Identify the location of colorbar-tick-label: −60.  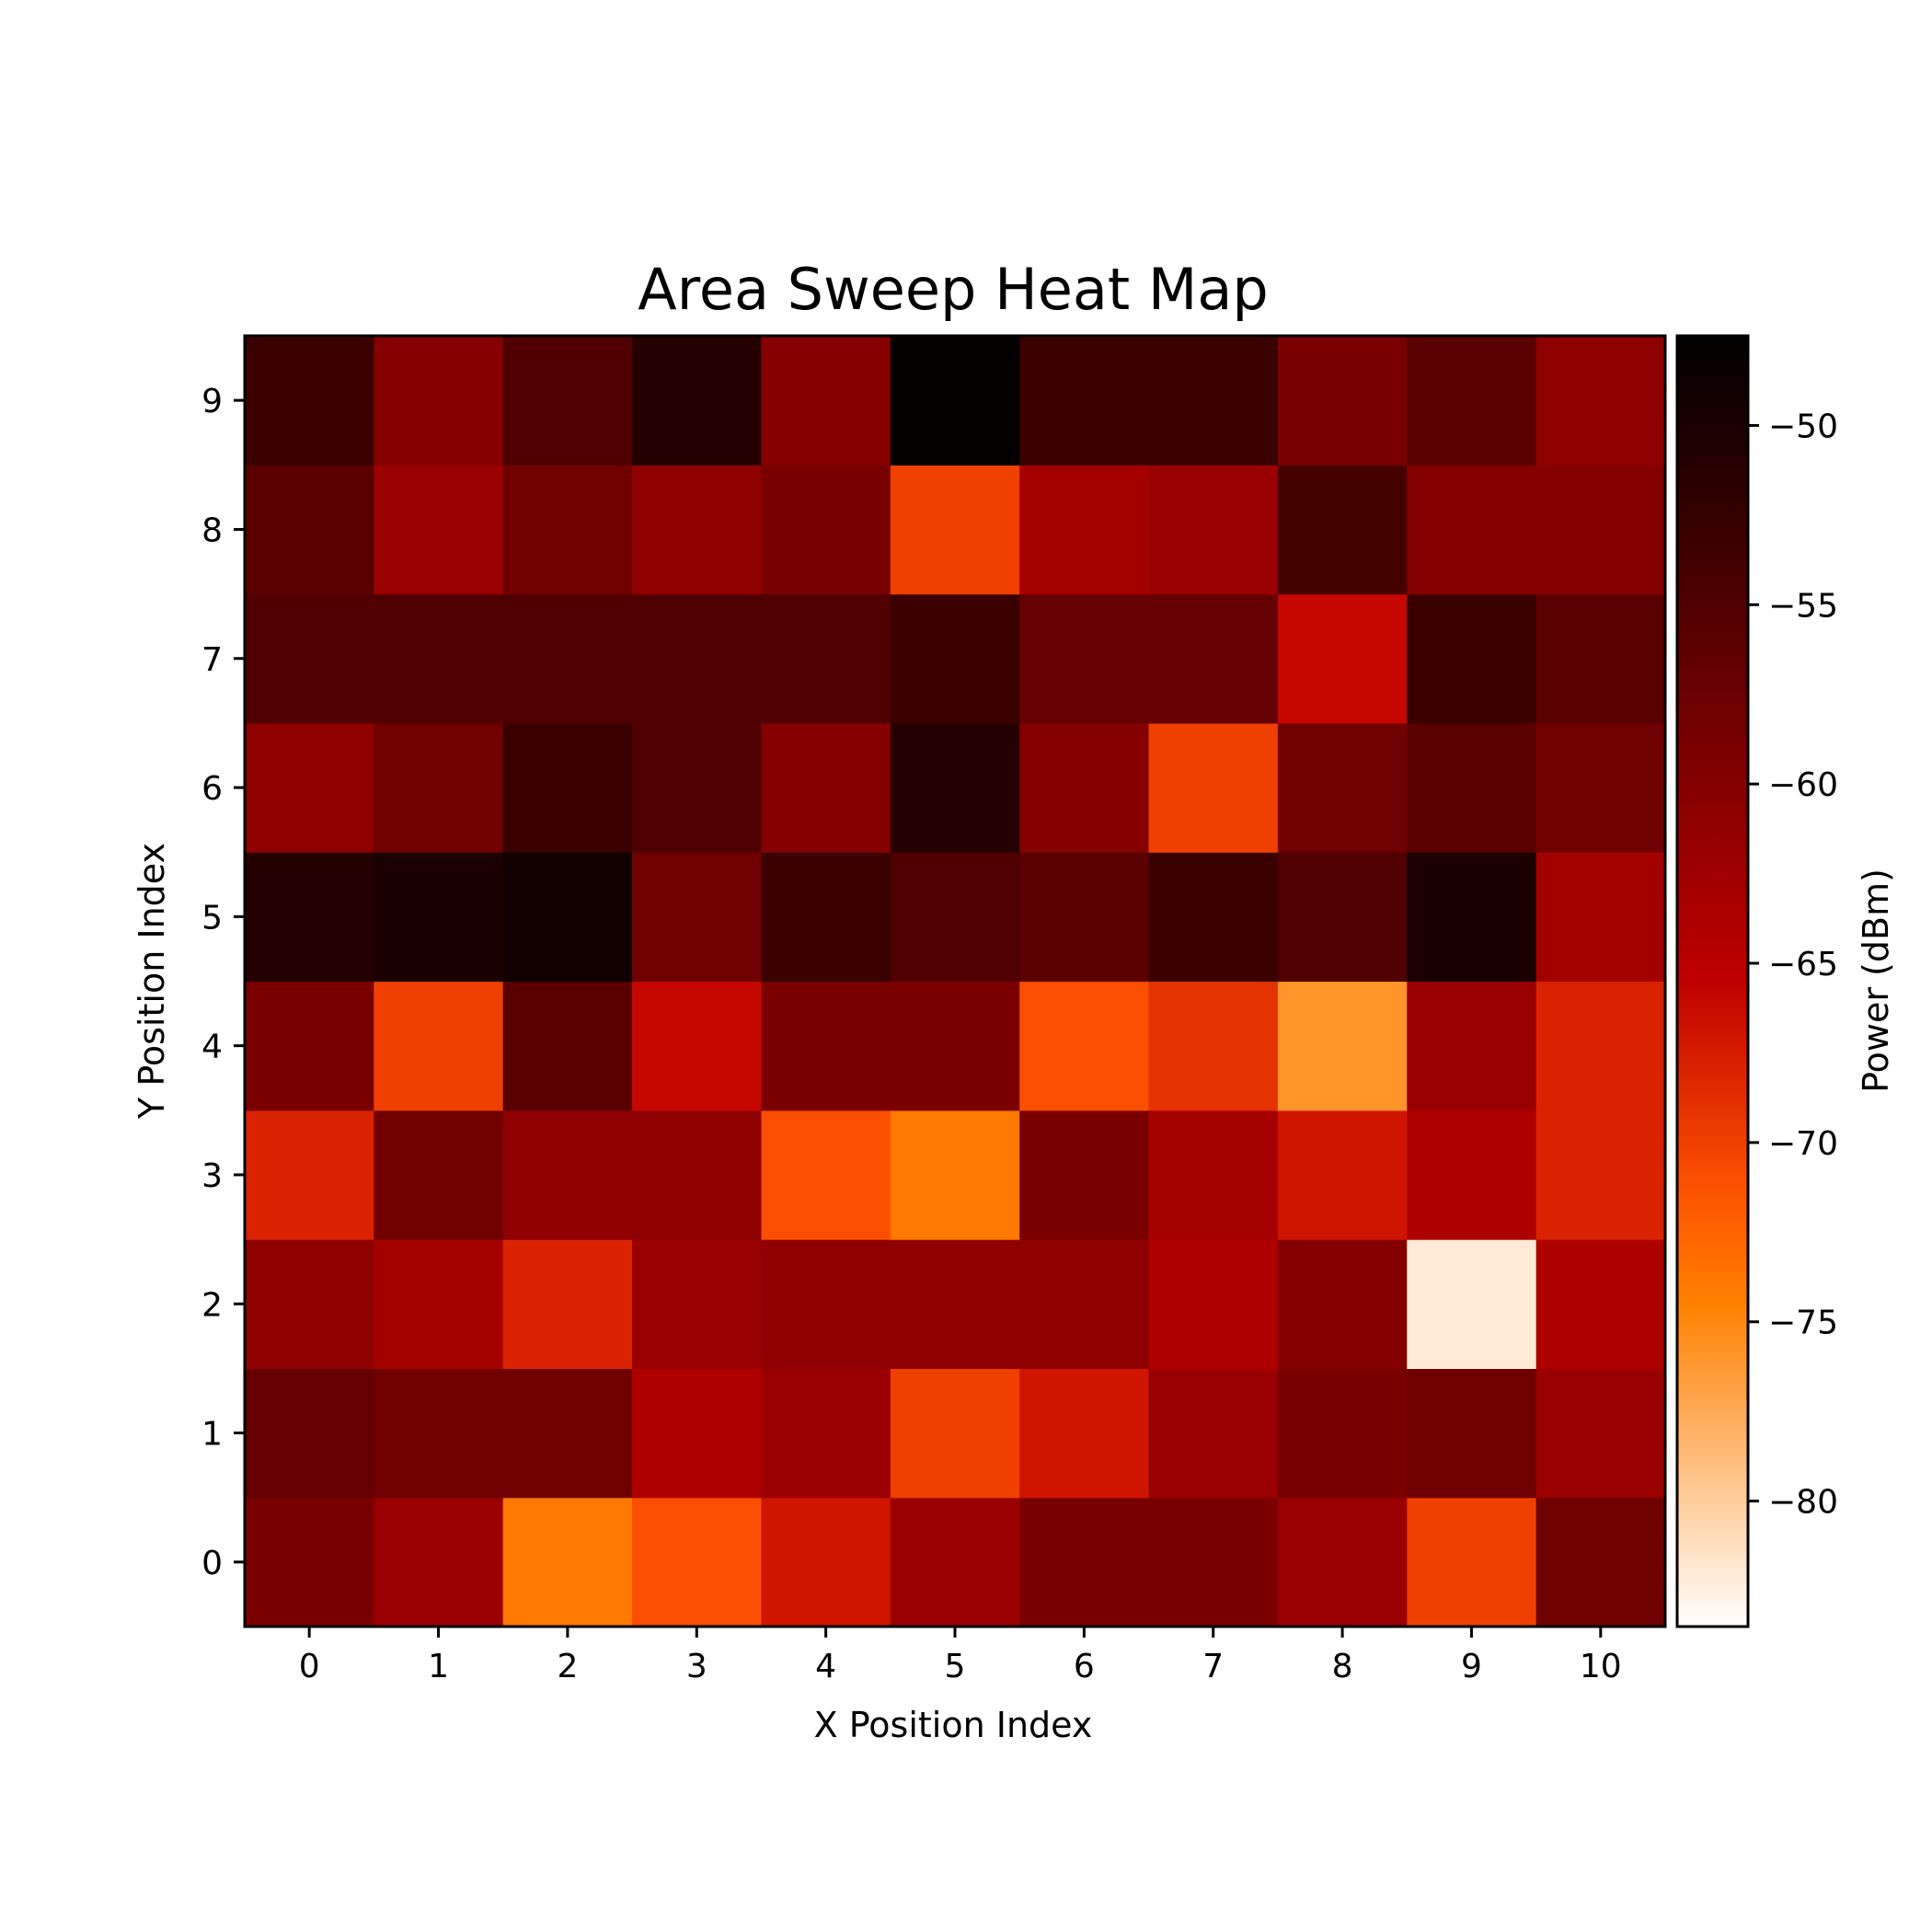
(1803, 785).